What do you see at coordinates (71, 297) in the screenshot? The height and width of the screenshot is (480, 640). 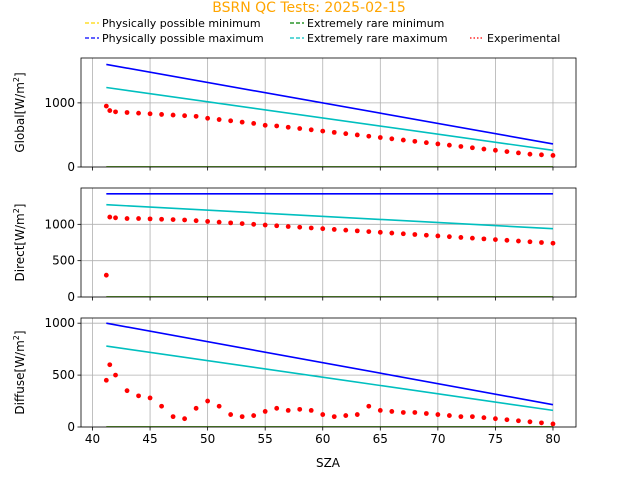 I see `y-tick-label: 0` at bounding box center [71, 297].